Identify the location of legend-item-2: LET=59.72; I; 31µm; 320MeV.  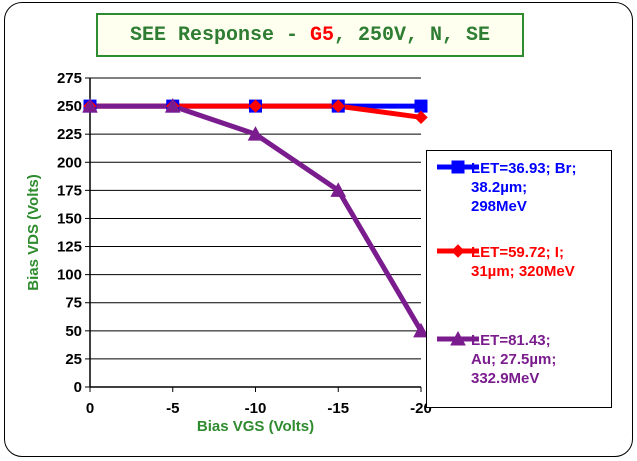
(520, 278).